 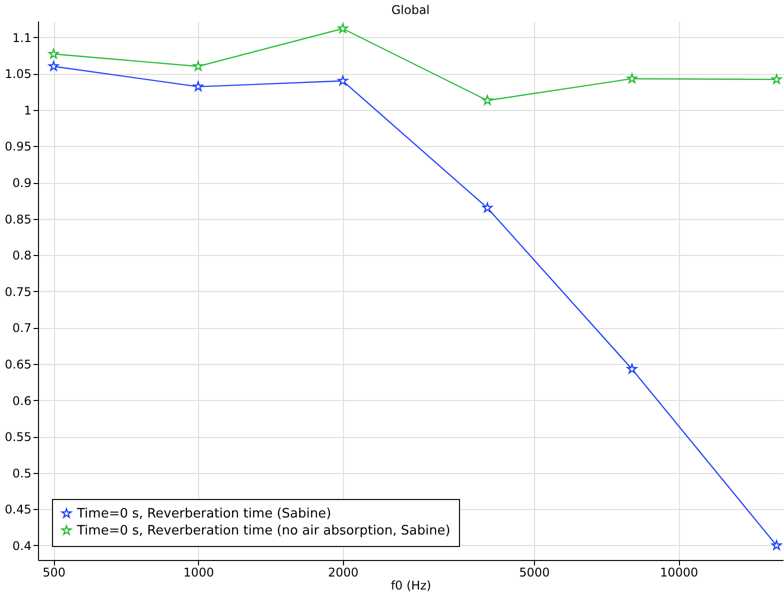 What do you see at coordinates (534, 573) in the screenshot?
I see `x-tick-label: 5000` at bounding box center [534, 573].